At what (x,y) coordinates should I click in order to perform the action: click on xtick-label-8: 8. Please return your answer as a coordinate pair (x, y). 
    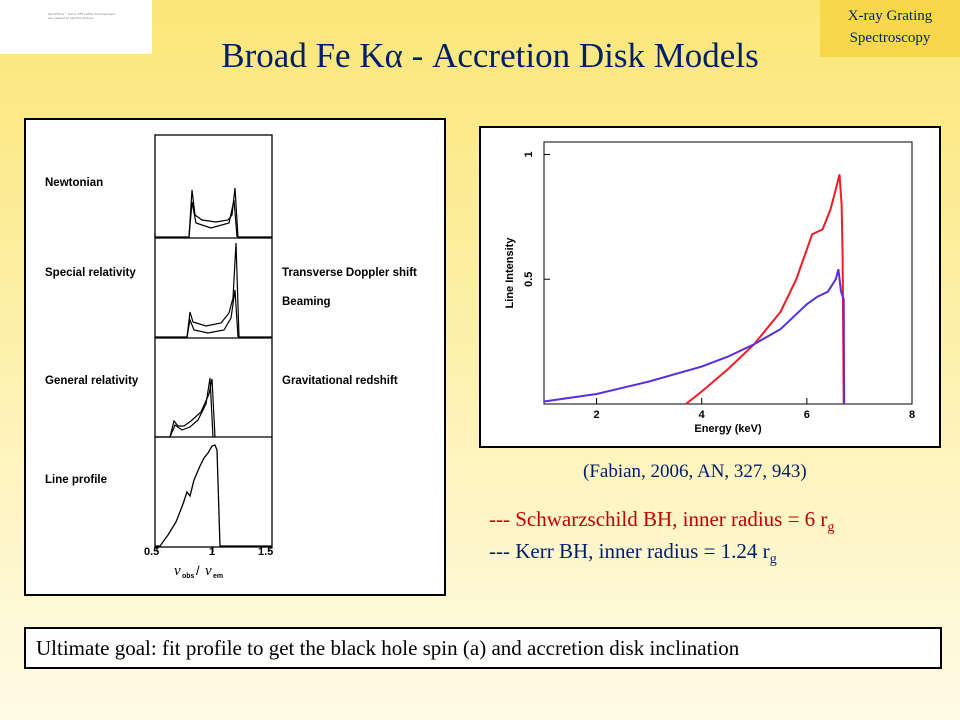
    Looking at the image, I should click on (912, 415).